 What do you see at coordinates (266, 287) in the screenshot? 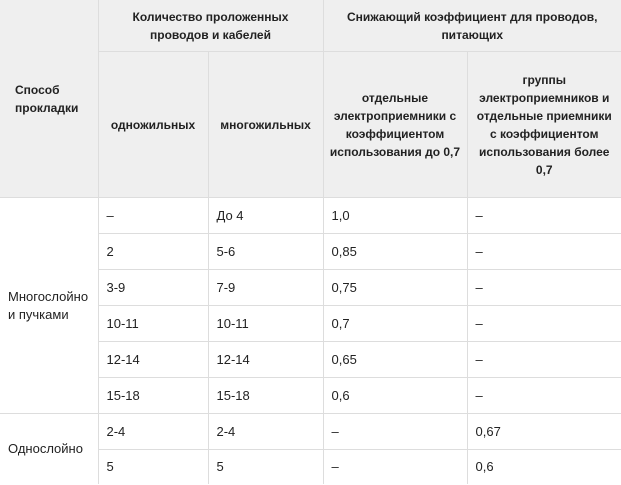
I see `multi-core-cell: 7-9` at bounding box center [266, 287].